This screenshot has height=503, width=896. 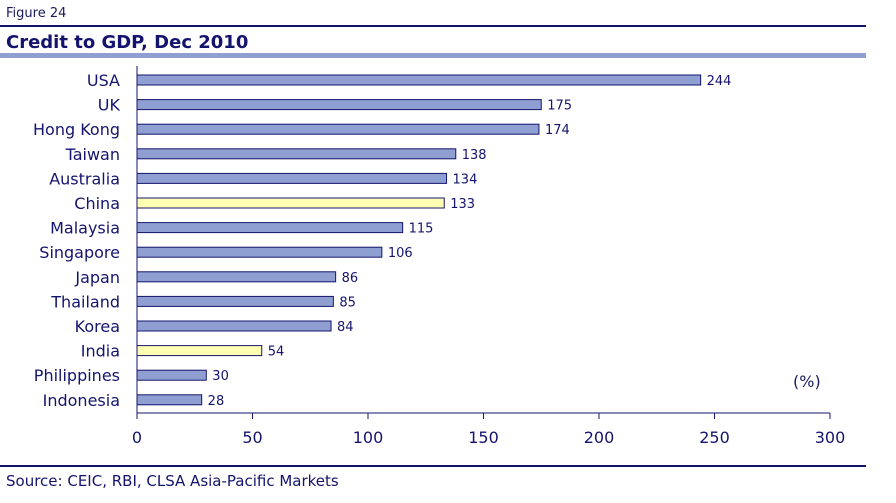 I want to click on value-label-japan: 86, so click(x=350, y=278).